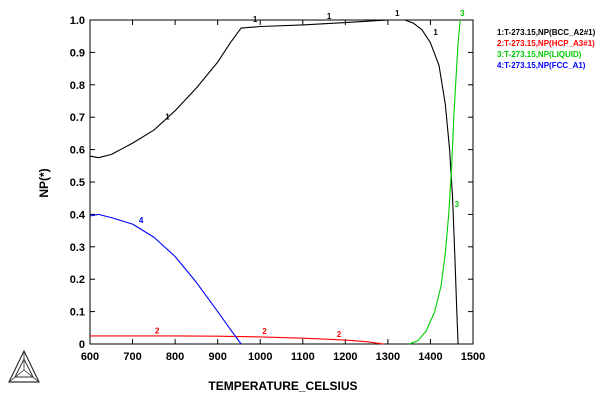 The width and height of the screenshot is (614, 406). I want to click on y-tick-label: 0.8, so click(77, 86).